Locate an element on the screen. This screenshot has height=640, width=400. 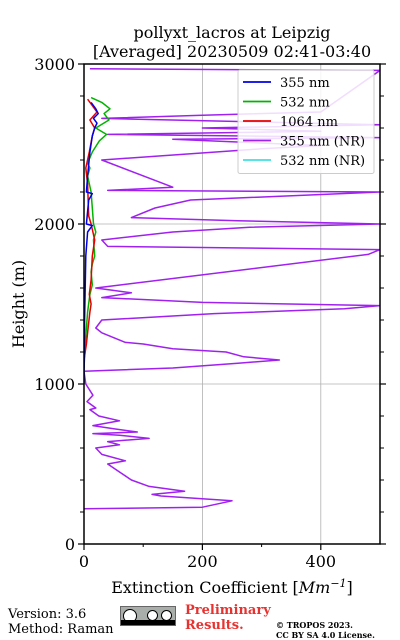
x-axis-label-main: Extinction Coefficient [ is located at coordinates (205, 587).